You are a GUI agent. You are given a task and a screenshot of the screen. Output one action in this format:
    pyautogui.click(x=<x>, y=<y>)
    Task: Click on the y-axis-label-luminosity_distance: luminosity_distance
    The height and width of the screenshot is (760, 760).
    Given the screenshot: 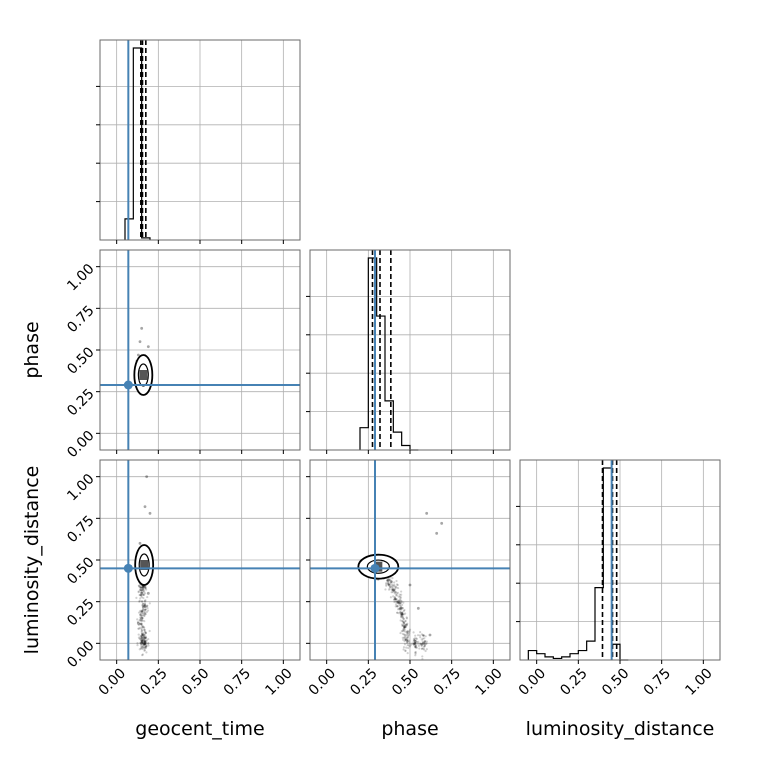 What is the action you would take?
    pyautogui.click(x=32, y=560)
    